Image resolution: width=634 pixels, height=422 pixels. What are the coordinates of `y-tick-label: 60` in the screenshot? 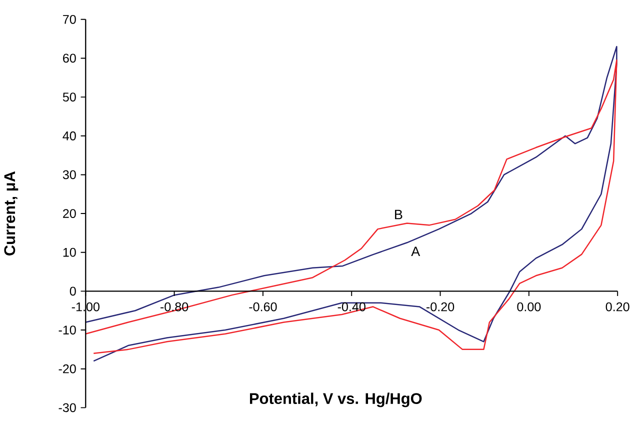 It's located at (69, 58).